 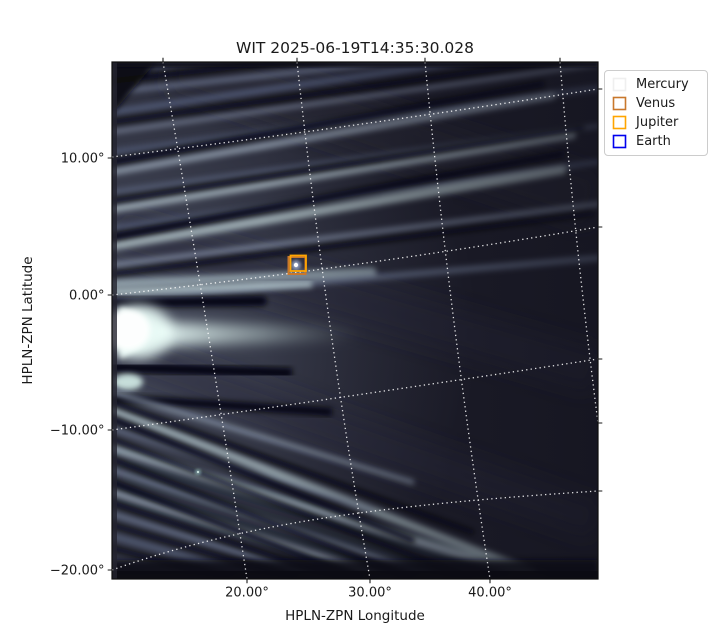 I want to click on x-tick-label: 30.00°, so click(x=370, y=593).